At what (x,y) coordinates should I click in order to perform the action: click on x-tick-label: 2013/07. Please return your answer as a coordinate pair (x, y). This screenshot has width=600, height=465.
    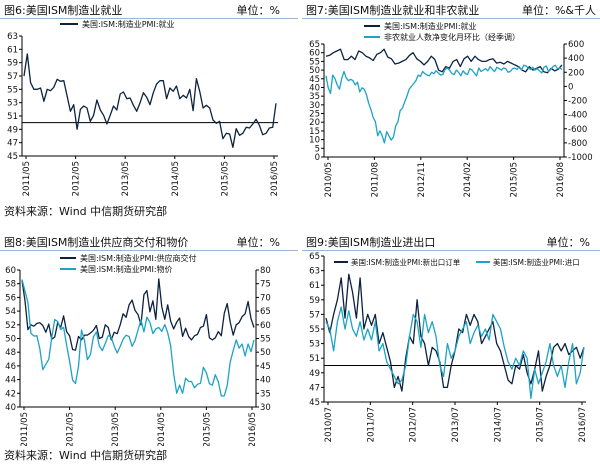
    Looking at the image, I should click on (456, 424).